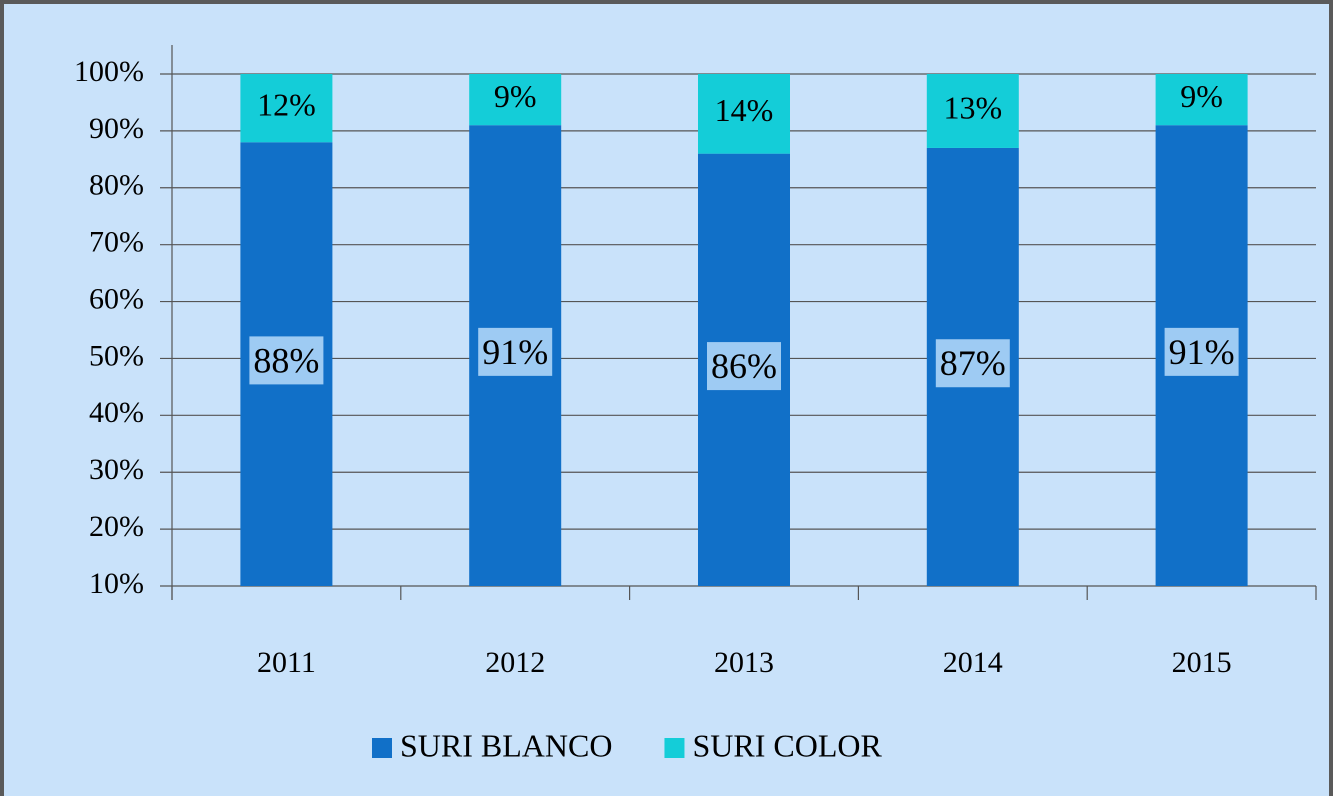 The image size is (1333, 796). Describe the element at coordinates (116, 185) in the screenshot. I see `y-tick-label: 80%` at that location.